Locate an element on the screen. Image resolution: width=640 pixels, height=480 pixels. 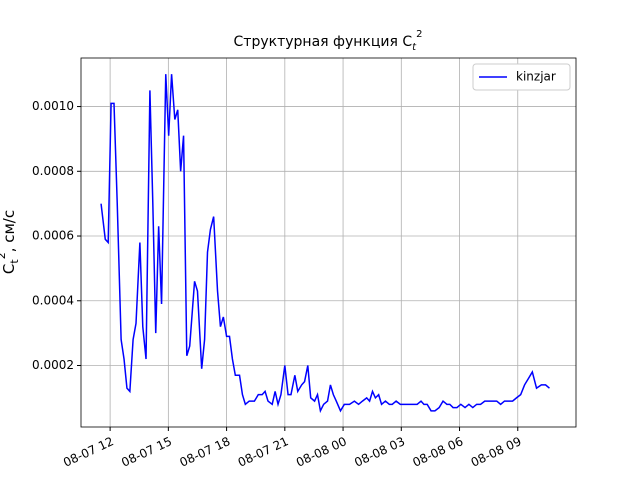
legend-box is located at coordinates (521, 77).